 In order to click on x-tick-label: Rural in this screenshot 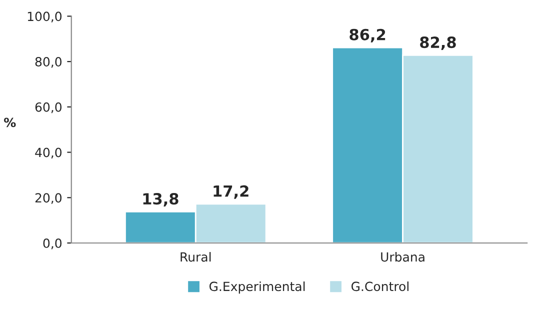, I will do `click(195, 257)`.